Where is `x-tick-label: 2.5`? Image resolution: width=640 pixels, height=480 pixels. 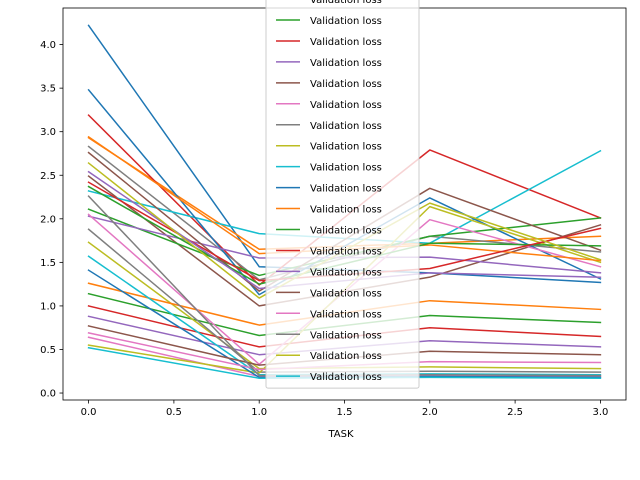
x-tick-label: 2.5 is located at coordinates (515, 412).